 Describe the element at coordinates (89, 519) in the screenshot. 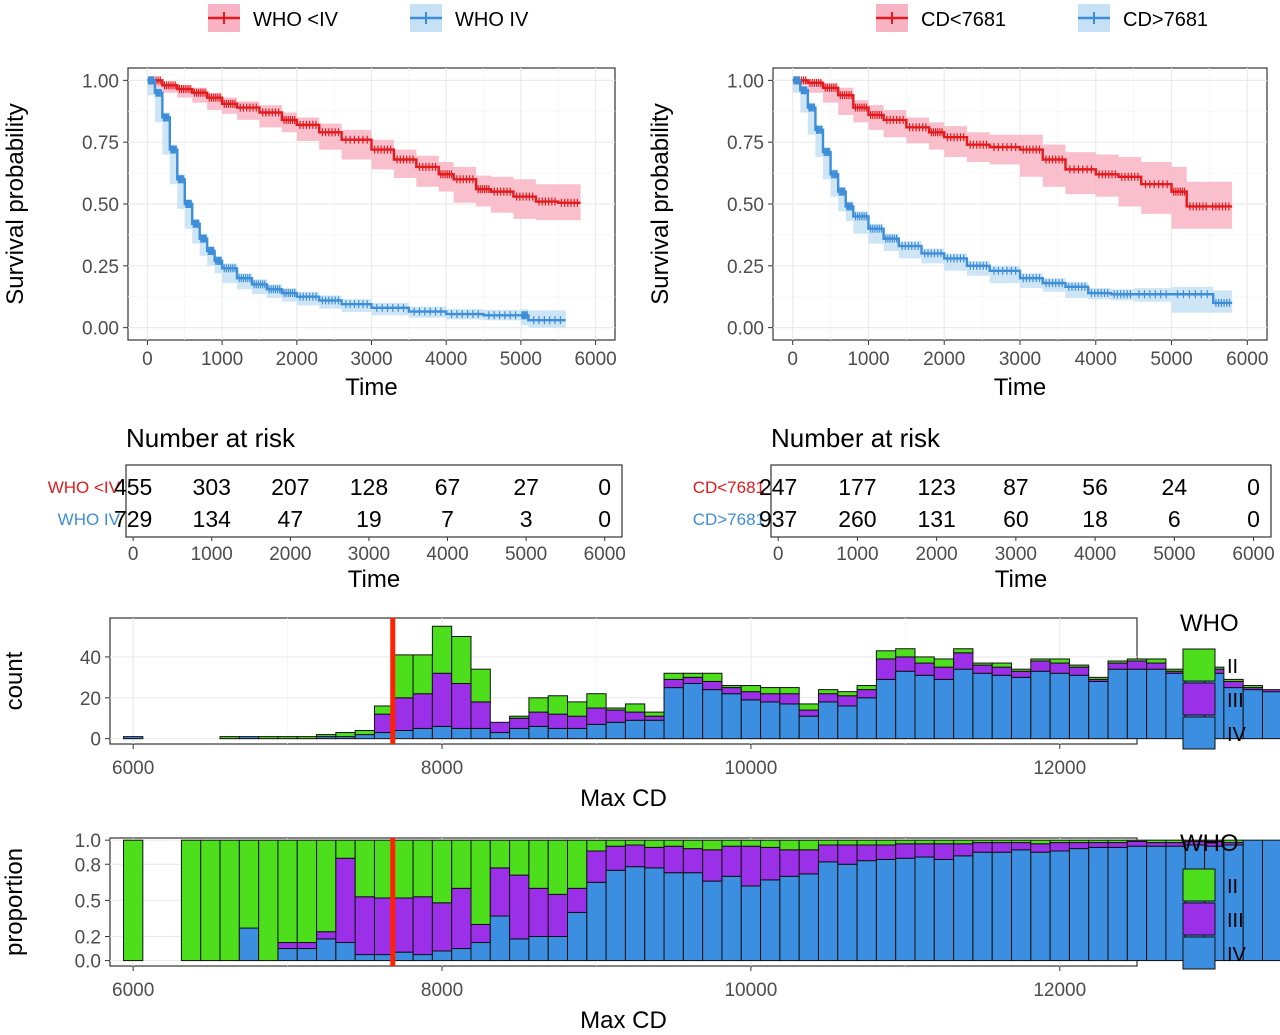

I see `risk-row-label: WHO IV` at that location.